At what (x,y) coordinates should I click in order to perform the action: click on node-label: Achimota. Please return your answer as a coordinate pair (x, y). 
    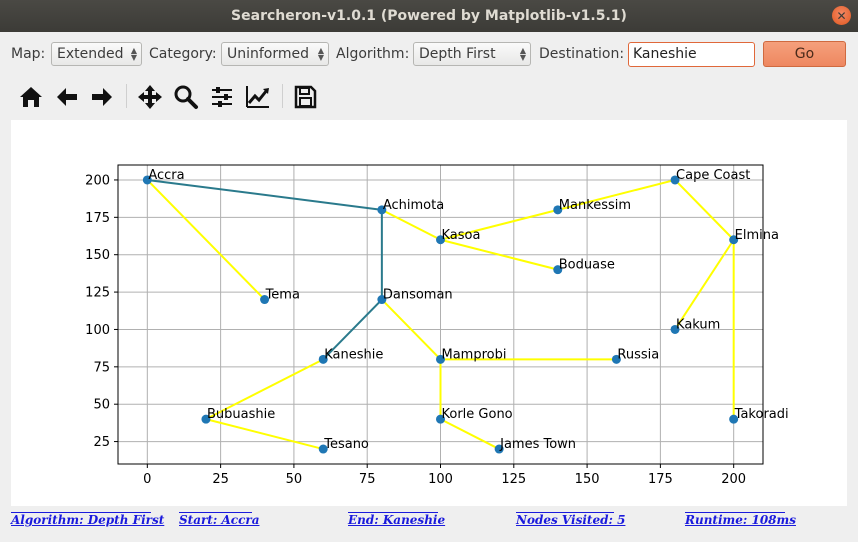
    Looking at the image, I should click on (413, 205).